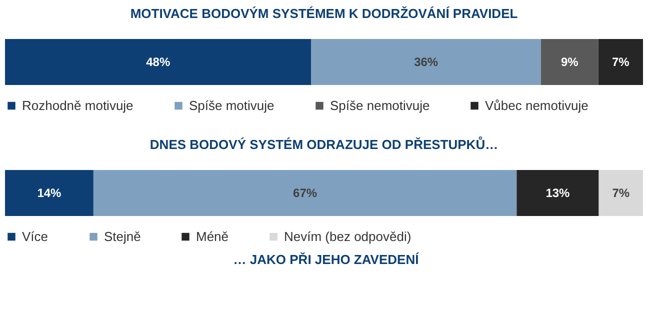 This screenshot has height=326, width=652. I want to click on data-label: 36%, so click(426, 62).